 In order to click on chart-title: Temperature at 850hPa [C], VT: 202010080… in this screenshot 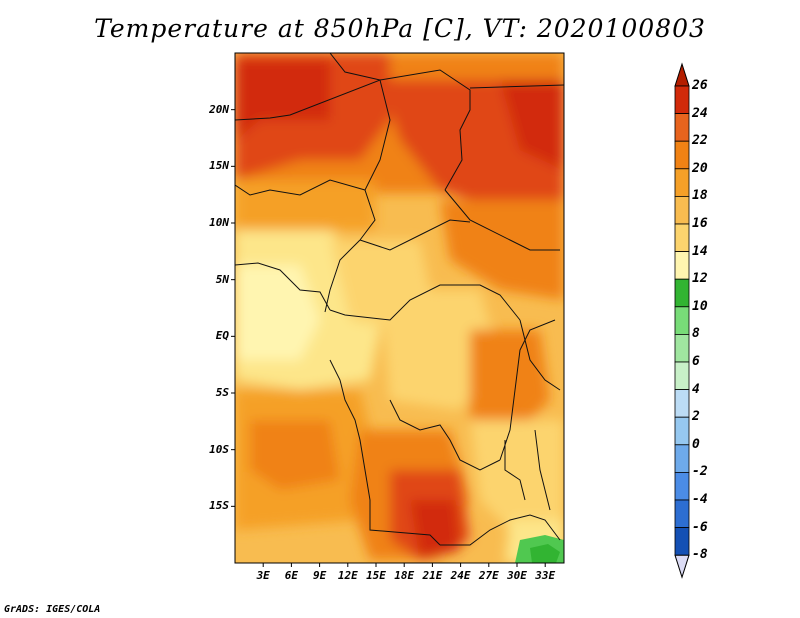, I will do `click(400, 28)`.